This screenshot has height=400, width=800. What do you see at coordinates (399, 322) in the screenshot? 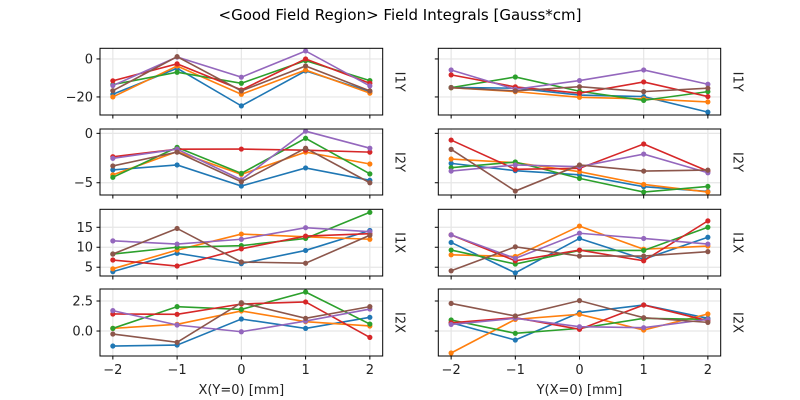
I see `y-axis-label: I2X` at bounding box center [399, 322].